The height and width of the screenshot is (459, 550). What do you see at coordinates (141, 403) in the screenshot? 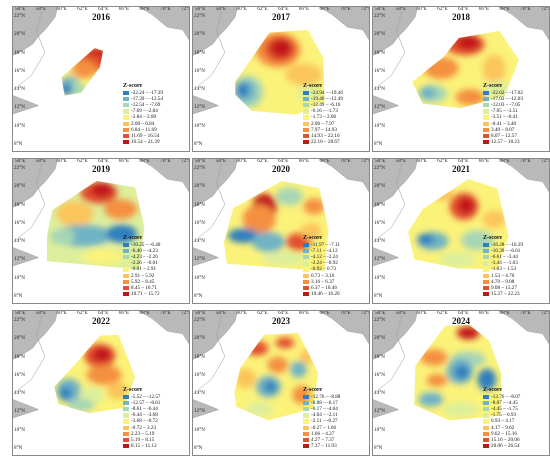
I see `legend-entry: -12.57 – -8.61` at bounding box center [141, 403].